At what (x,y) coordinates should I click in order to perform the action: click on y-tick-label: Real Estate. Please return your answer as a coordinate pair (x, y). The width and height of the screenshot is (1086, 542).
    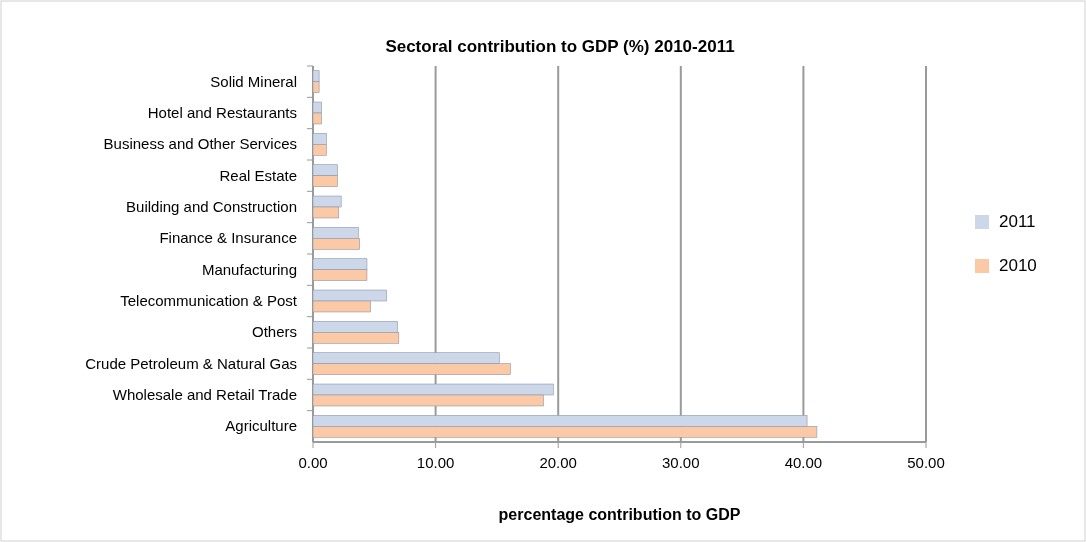
    Looking at the image, I should click on (258, 175).